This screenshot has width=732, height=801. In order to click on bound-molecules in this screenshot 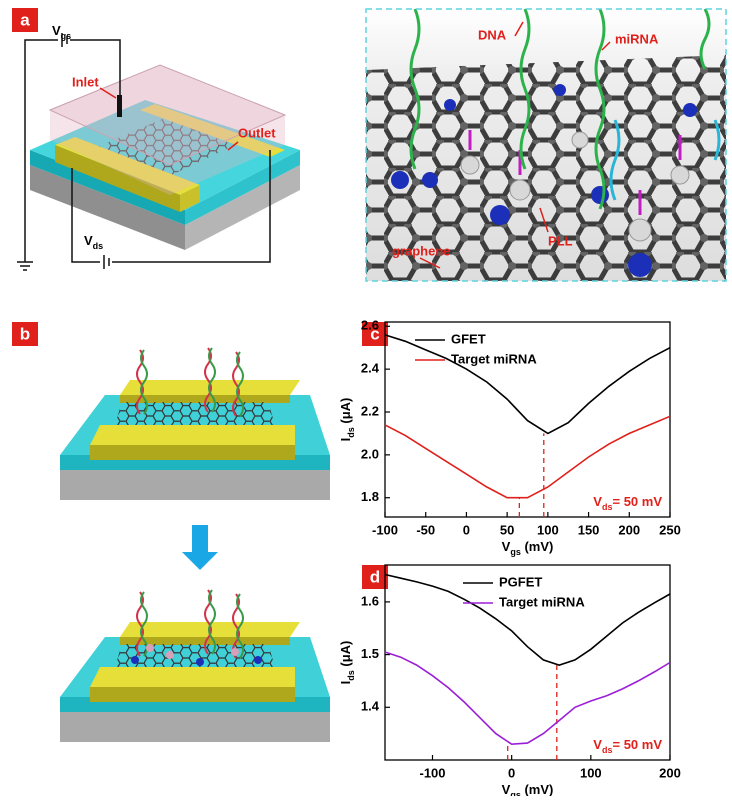, I will do `click(196, 655)`.